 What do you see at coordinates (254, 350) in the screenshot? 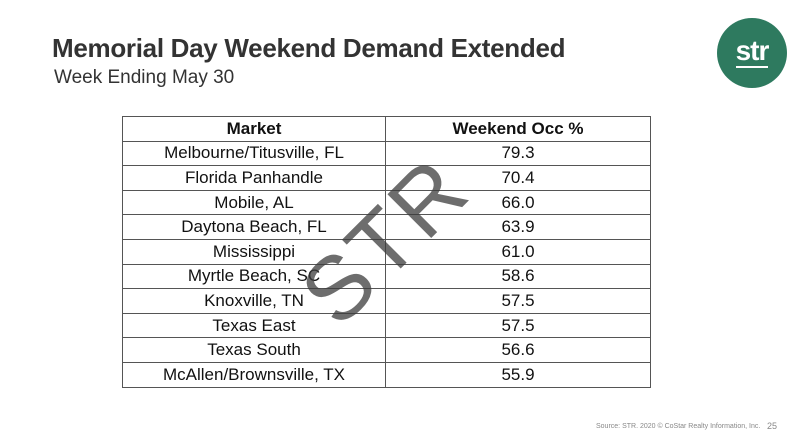
I see `market-cell: Texas South` at bounding box center [254, 350].